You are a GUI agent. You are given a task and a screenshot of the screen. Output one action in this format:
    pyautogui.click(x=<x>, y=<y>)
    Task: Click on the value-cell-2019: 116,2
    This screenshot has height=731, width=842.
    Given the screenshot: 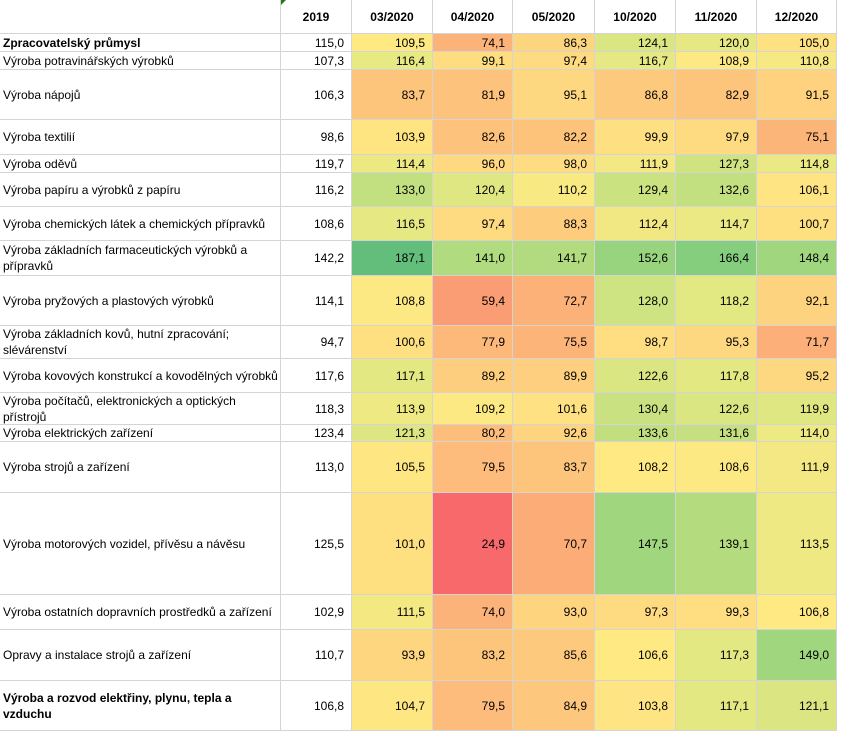 What is the action you would take?
    pyautogui.click(x=316, y=190)
    